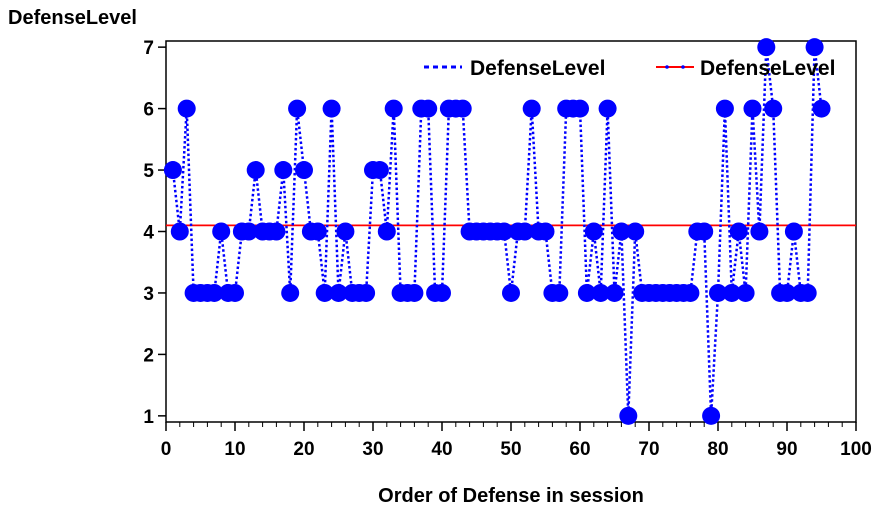 The width and height of the screenshot is (886, 511). I want to click on x-tick-label: 30, so click(372, 449).